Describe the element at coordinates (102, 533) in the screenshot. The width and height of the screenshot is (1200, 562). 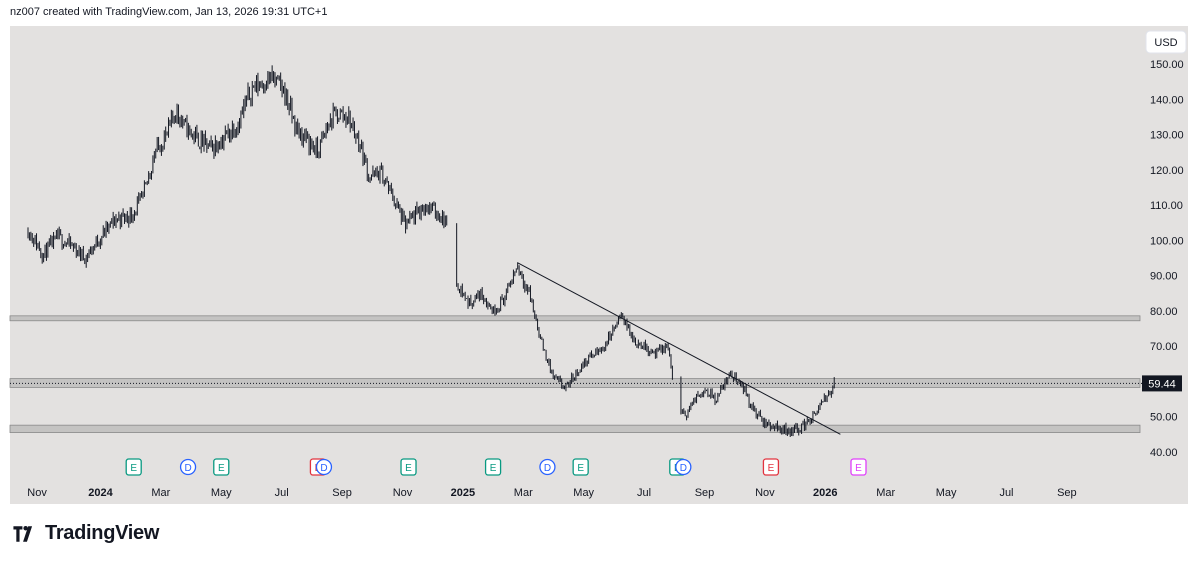
I see `tradingview-brand: TradingView` at that location.